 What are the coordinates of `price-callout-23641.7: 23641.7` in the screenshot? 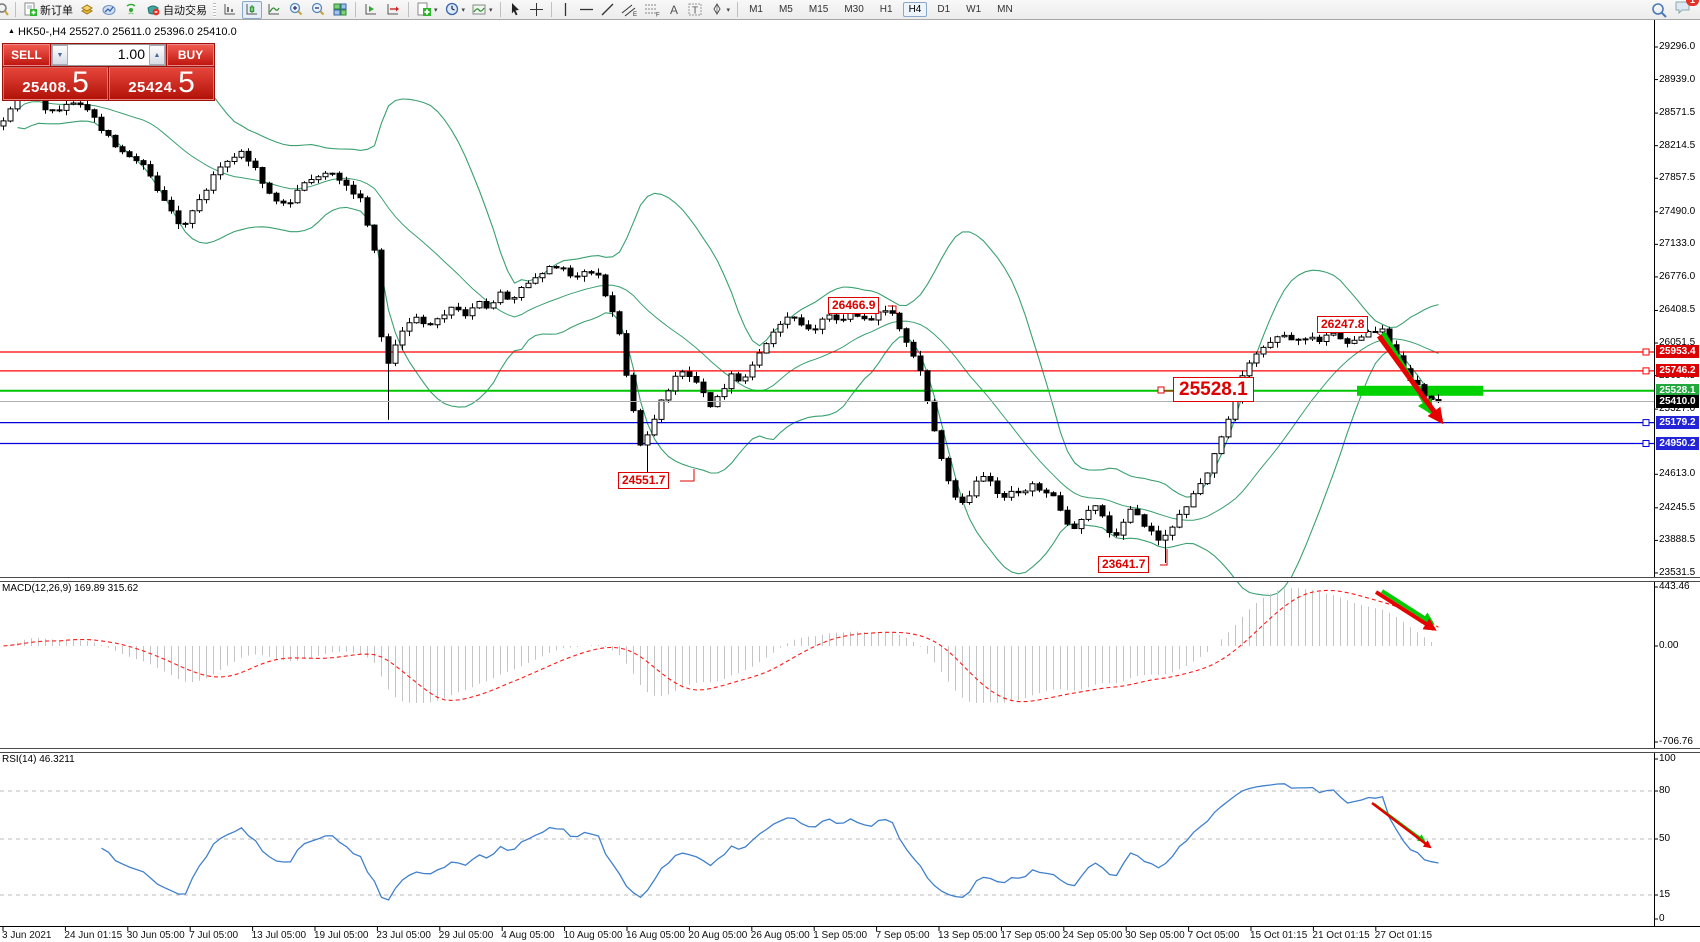 It's located at (1124, 564).